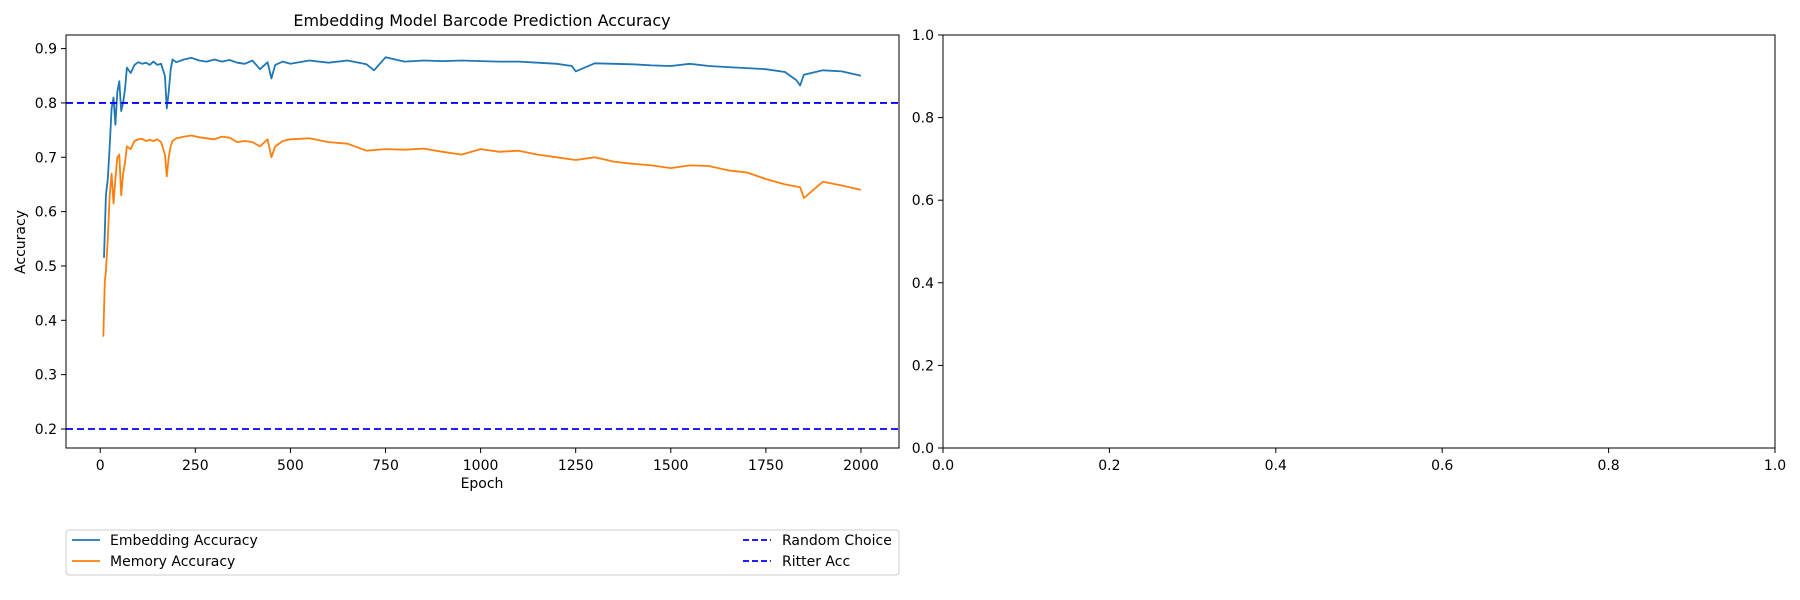  Describe the element at coordinates (1775, 466) in the screenshot. I see `x-tick-label: 1.0` at that location.